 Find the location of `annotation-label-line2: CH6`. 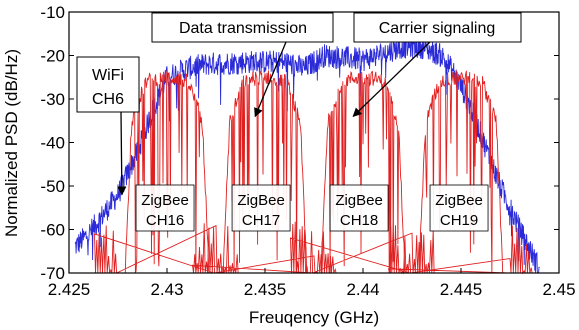

annotation-label-line2: CH6 is located at coordinates (108, 99).